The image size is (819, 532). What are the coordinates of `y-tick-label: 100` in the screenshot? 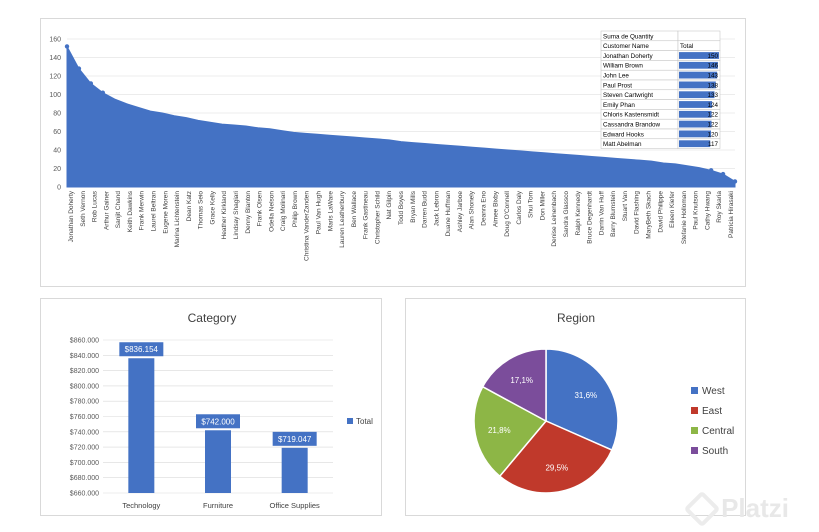 It's located at (55, 95).